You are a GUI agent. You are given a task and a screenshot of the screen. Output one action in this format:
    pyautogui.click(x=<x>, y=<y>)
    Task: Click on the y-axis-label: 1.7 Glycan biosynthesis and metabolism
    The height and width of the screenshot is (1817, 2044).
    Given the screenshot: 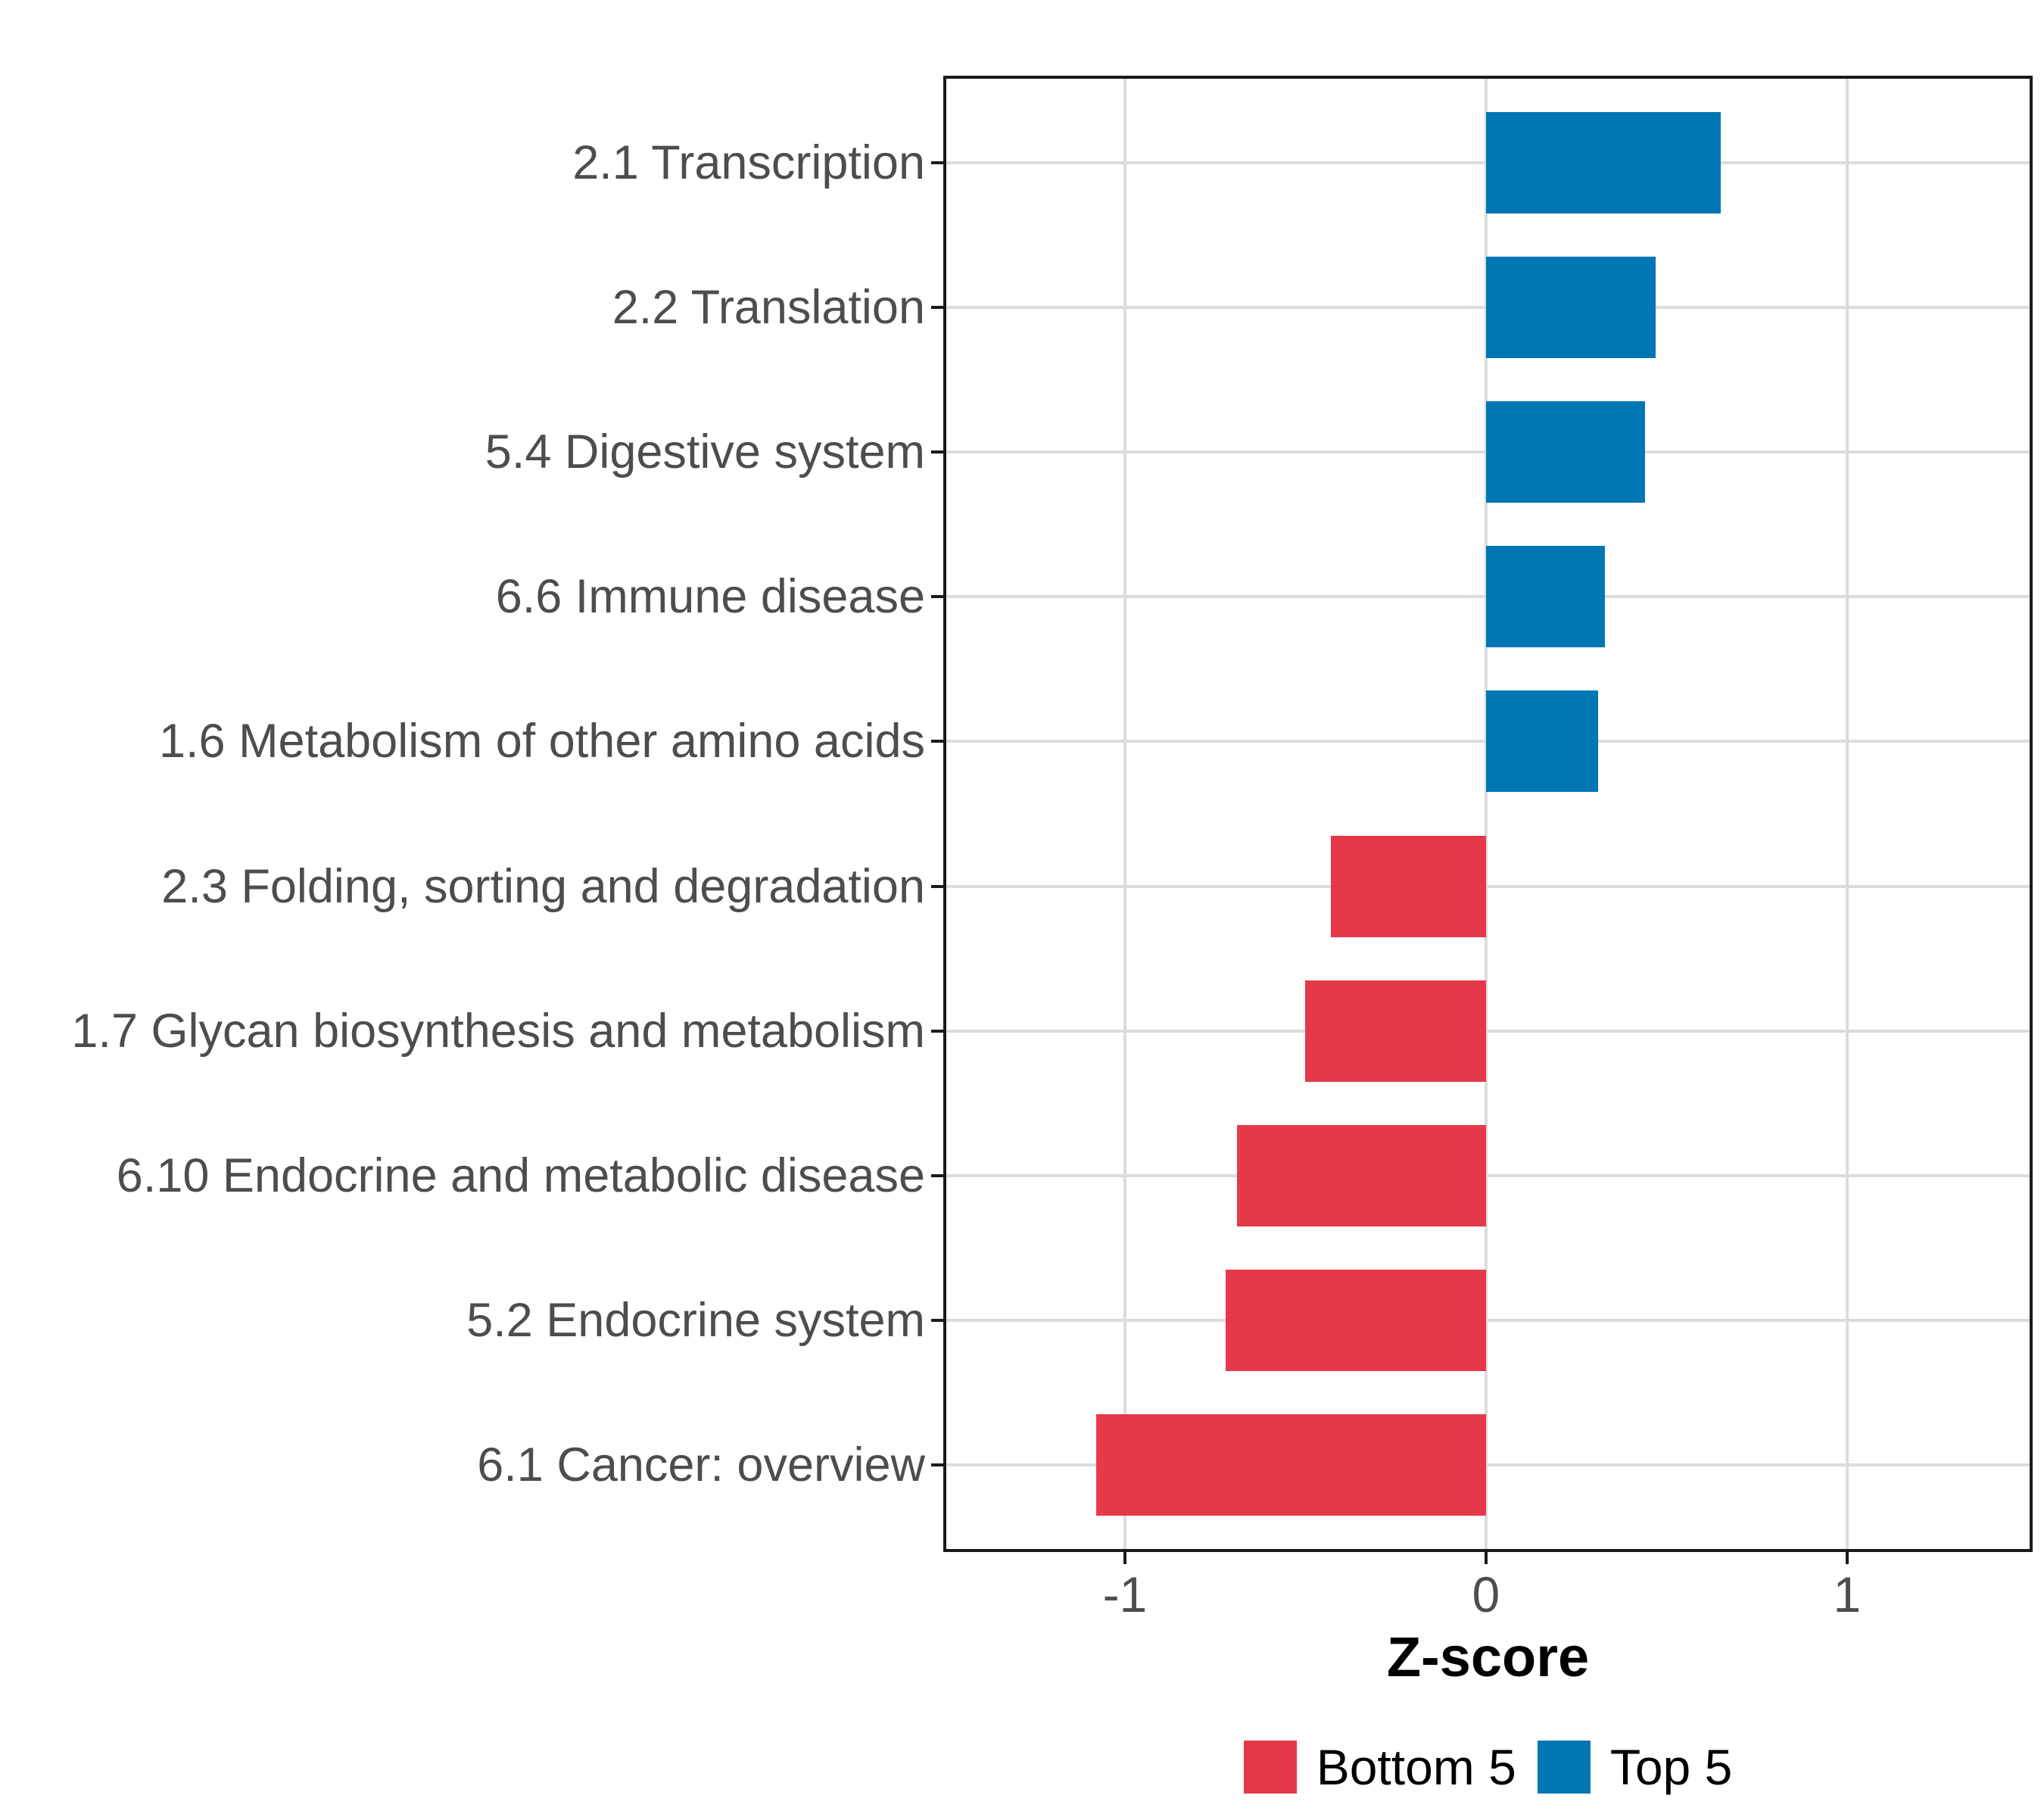 What is the action you would take?
    pyautogui.click(x=498, y=1031)
    